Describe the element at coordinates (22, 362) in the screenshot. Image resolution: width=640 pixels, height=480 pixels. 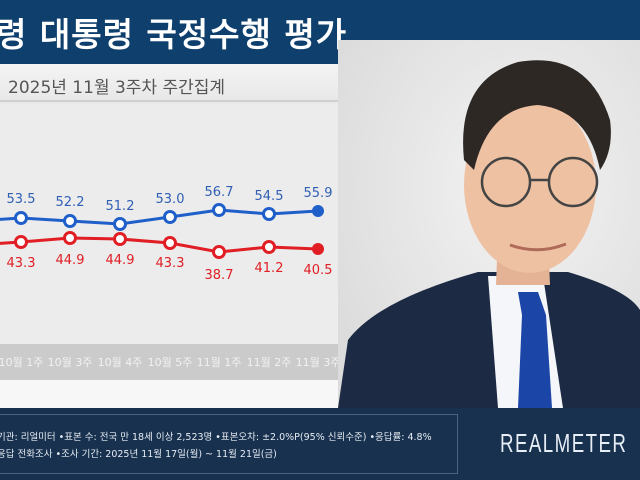
I see `x-tick-label: 10월 1주` at that location.